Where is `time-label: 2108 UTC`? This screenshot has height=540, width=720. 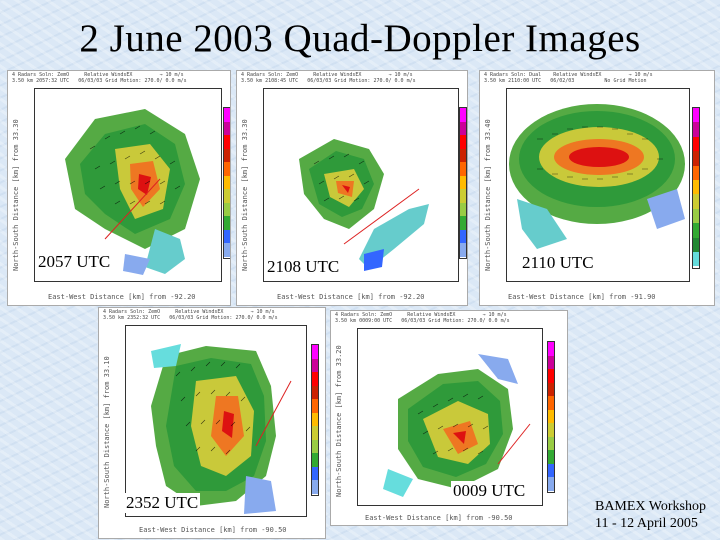 time-label: 2108 UTC is located at coordinates (303, 267).